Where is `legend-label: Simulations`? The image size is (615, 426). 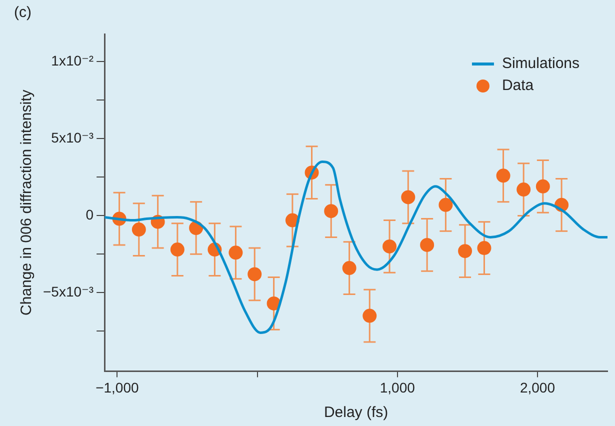 legend-label: Simulations is located at coordinates (541, 63).